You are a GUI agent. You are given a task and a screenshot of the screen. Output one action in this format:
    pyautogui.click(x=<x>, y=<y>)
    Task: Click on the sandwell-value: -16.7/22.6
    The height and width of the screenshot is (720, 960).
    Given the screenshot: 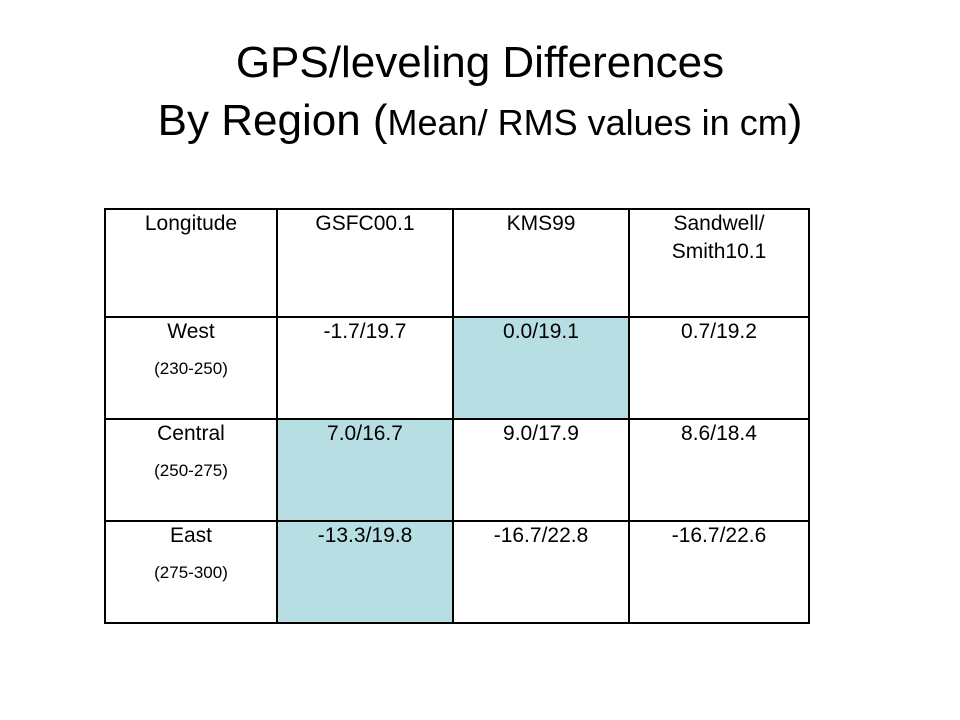 What is the action you would take?
    pyautogui.click(x=719, y=572)
    